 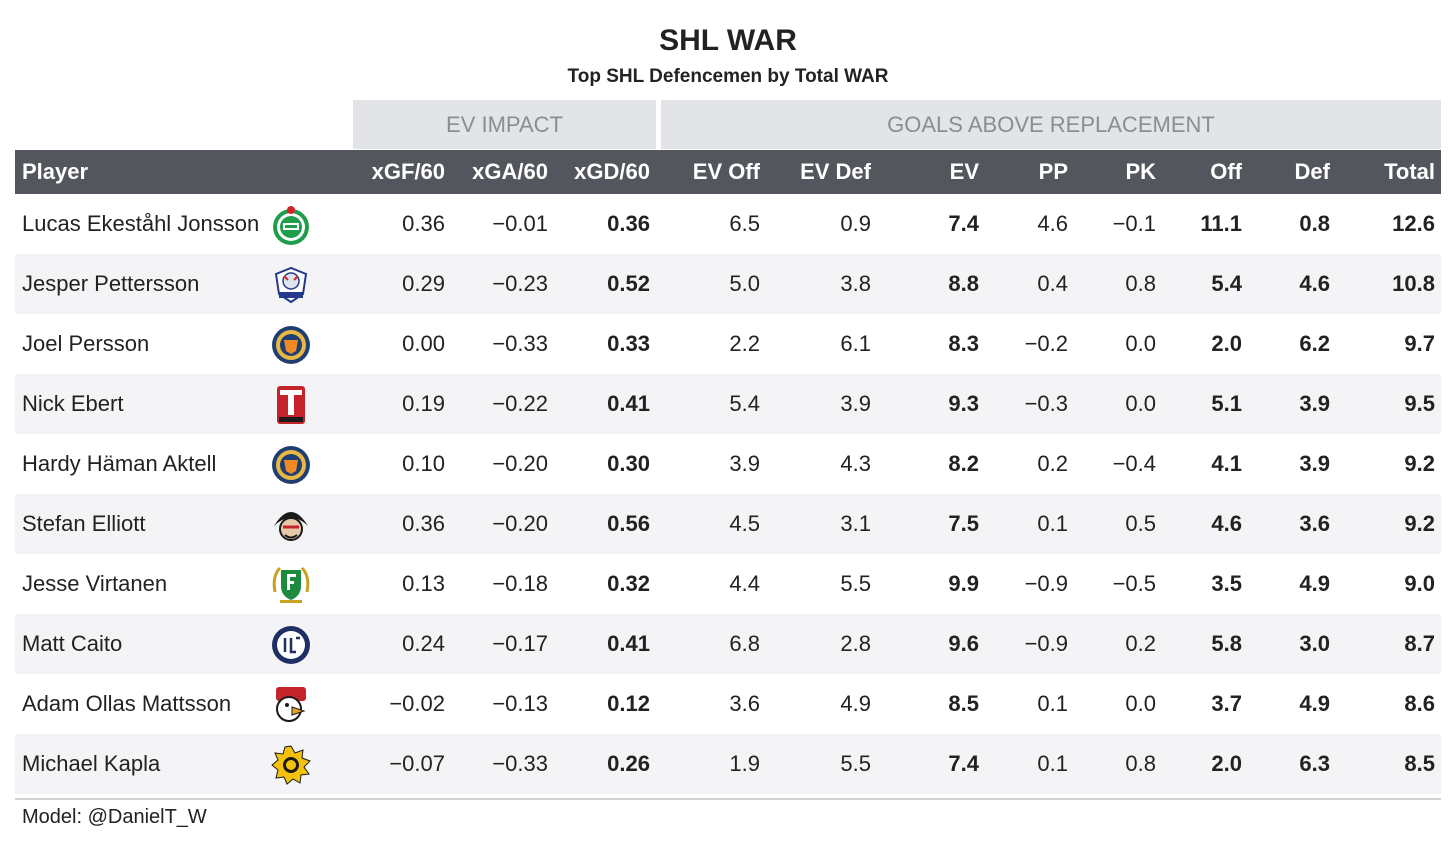 I want to click on cell-ev-def: 5.5, so click(x=855, y=763).